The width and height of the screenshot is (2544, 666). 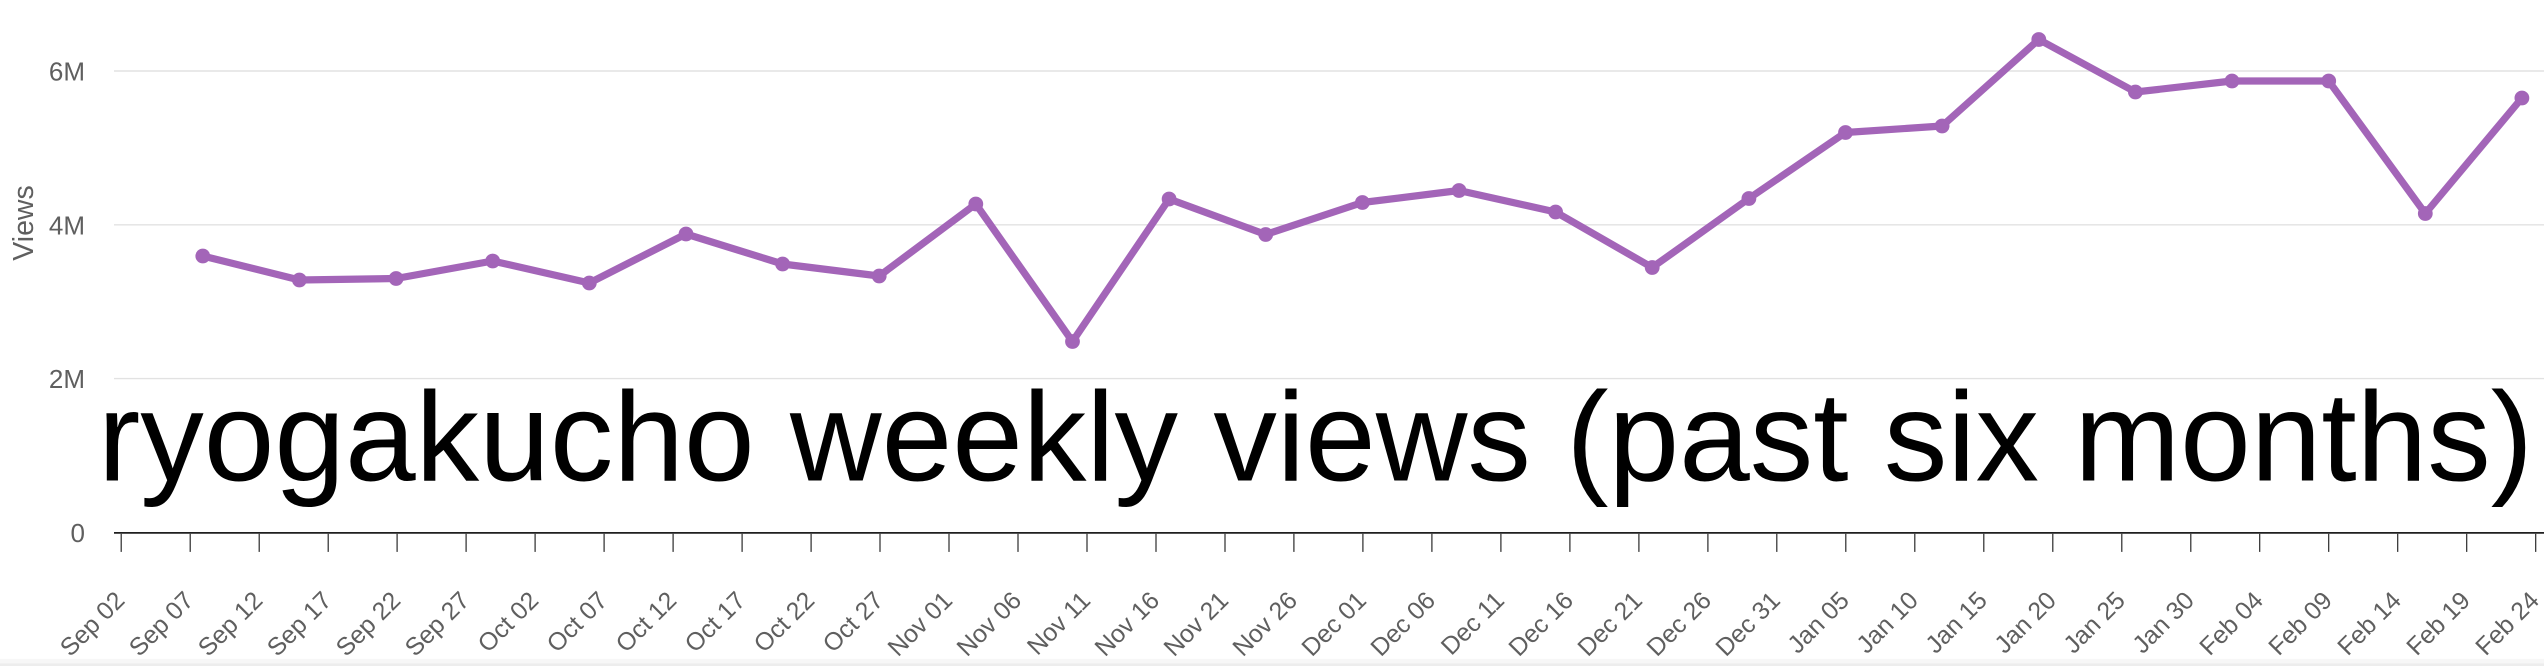 I want to click on svg-text: 4M, so click(x=67, y=225).